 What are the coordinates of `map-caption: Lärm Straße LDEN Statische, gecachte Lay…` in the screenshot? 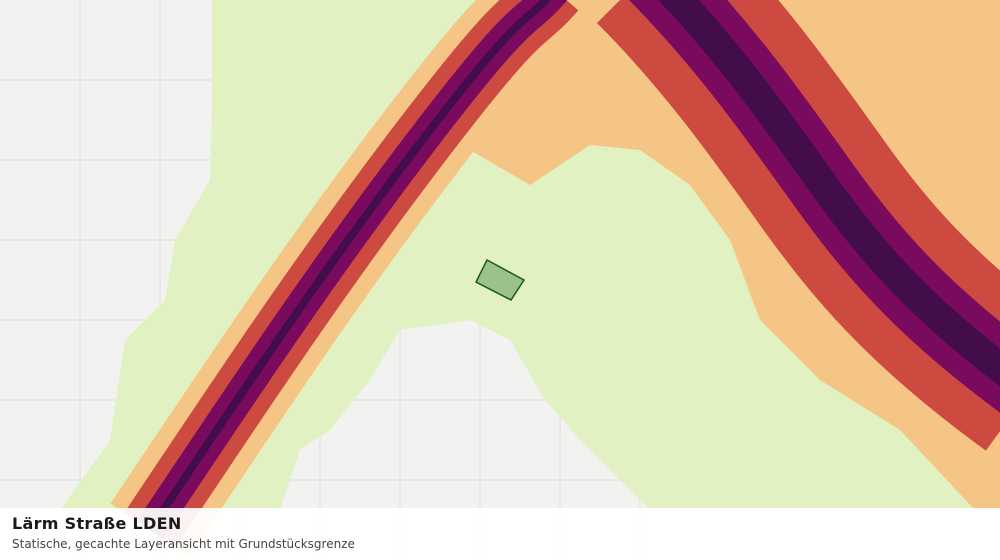 It's located at (500, 534).